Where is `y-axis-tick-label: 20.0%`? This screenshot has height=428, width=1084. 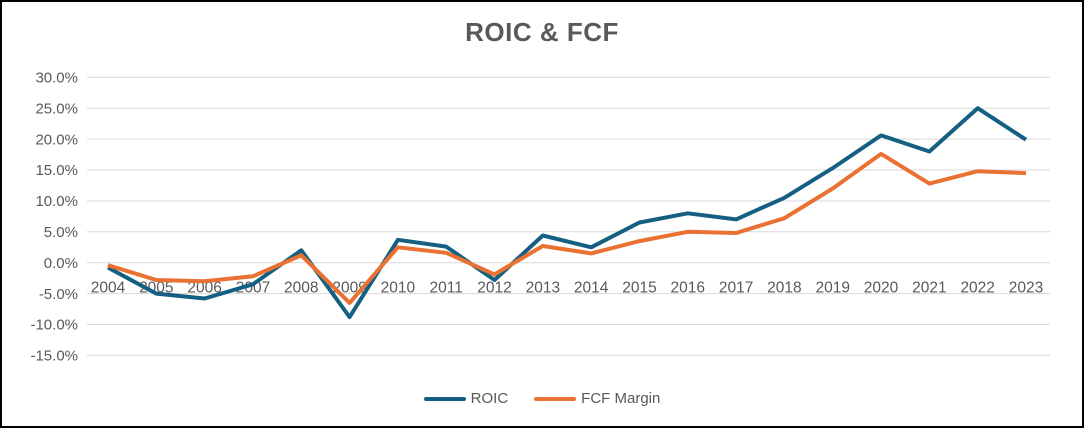
y-axis-tick-label: 20.0% is located at coordinates (56, 139).